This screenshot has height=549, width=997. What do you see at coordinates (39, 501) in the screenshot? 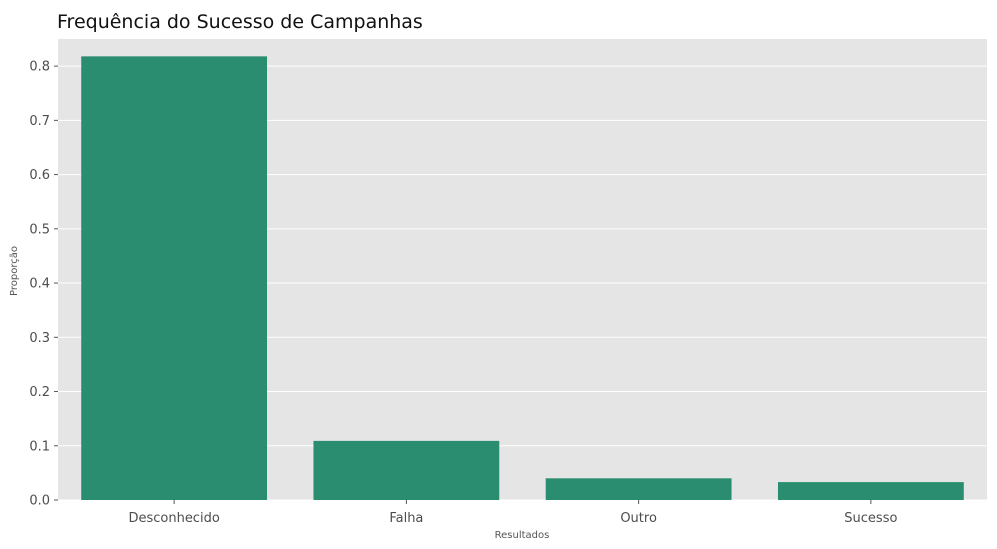
I see `y-tick-label: 0.0` at bounding box center [39, 501].